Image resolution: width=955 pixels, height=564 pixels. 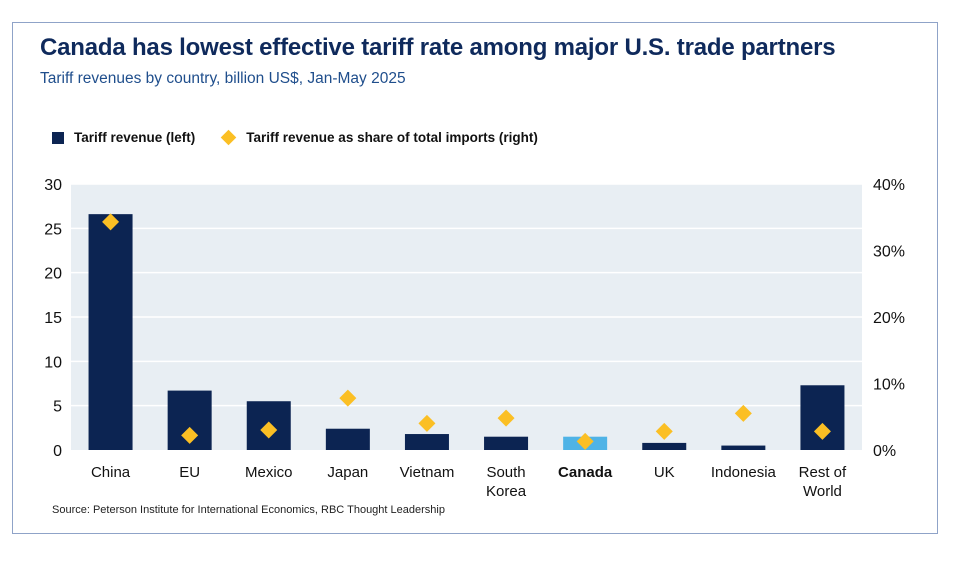 What do you see at coordinates (347, 472) in the screenshot?
I see `x-tick-label: Japan` at bounding box center [347, 472].